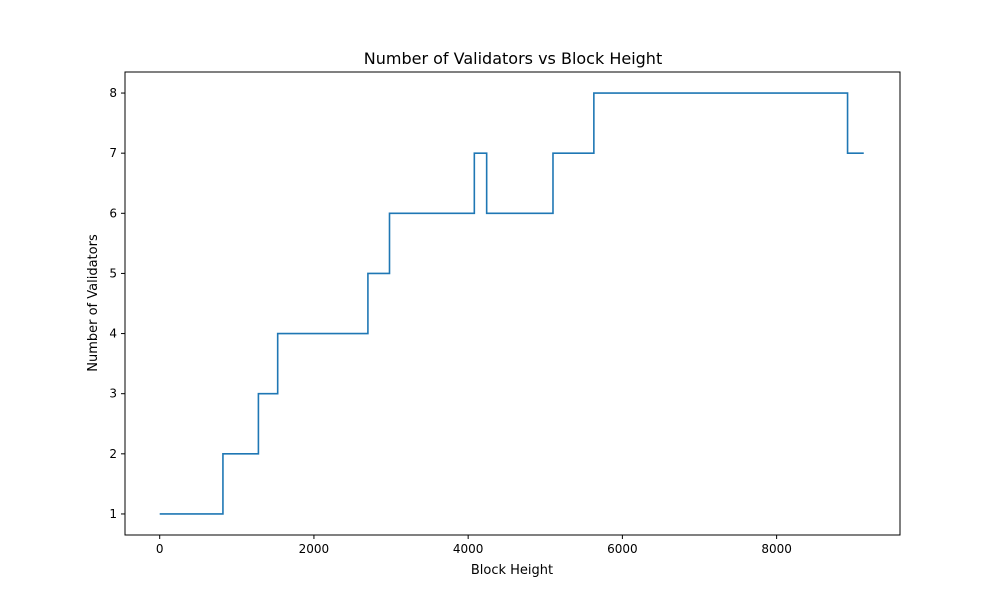  I want to click on x-tick-label: 4000, so click(468, 549).